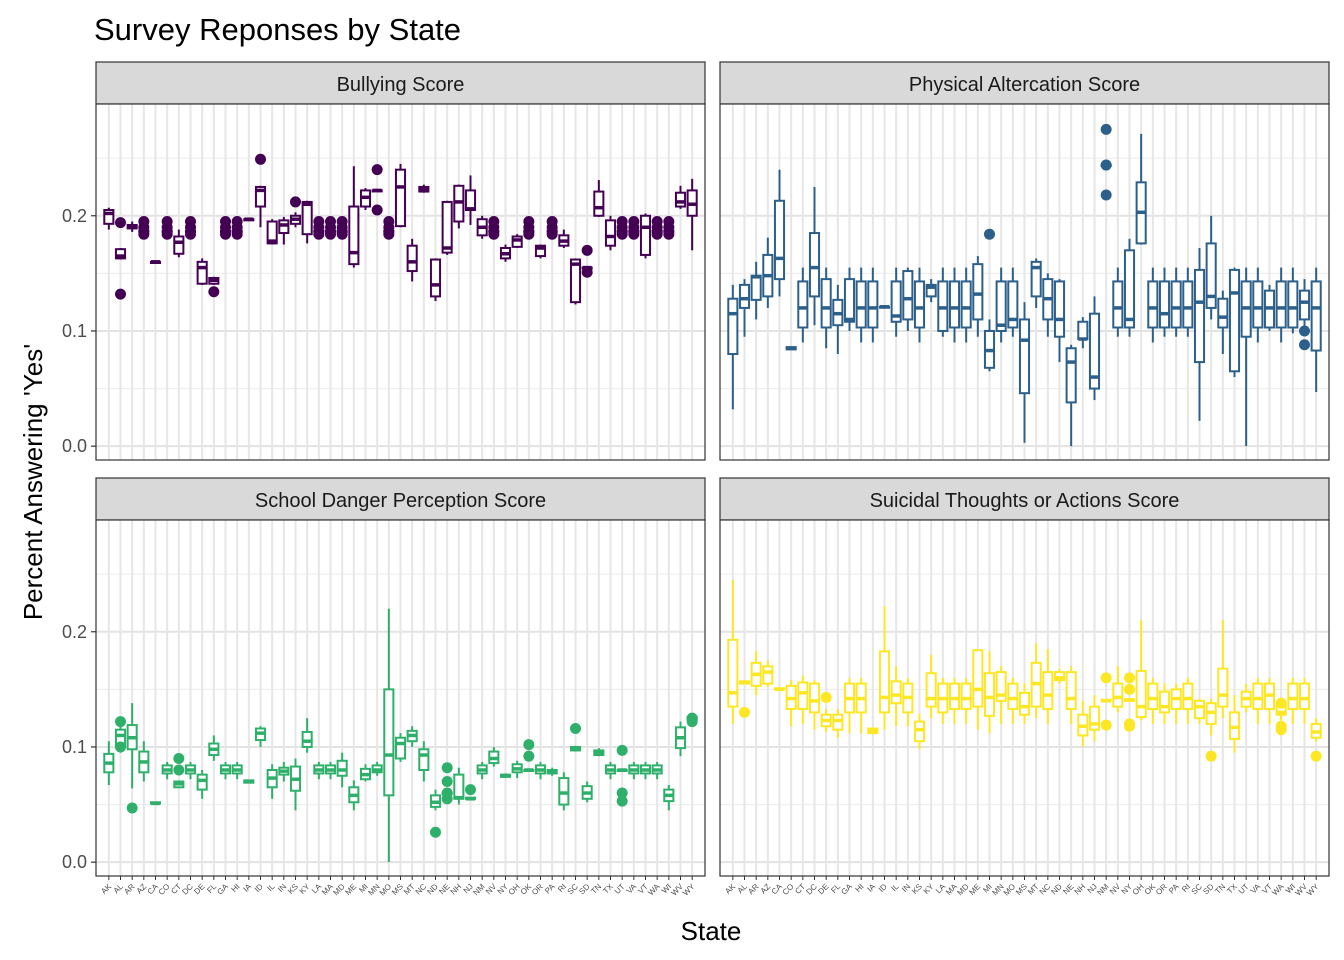 The height and width of the screenshot is (960, 1344). What do you see at coordinates (1141, 189) in the screenshot?
I see `box-oh` at bounding box center [1141, 189].